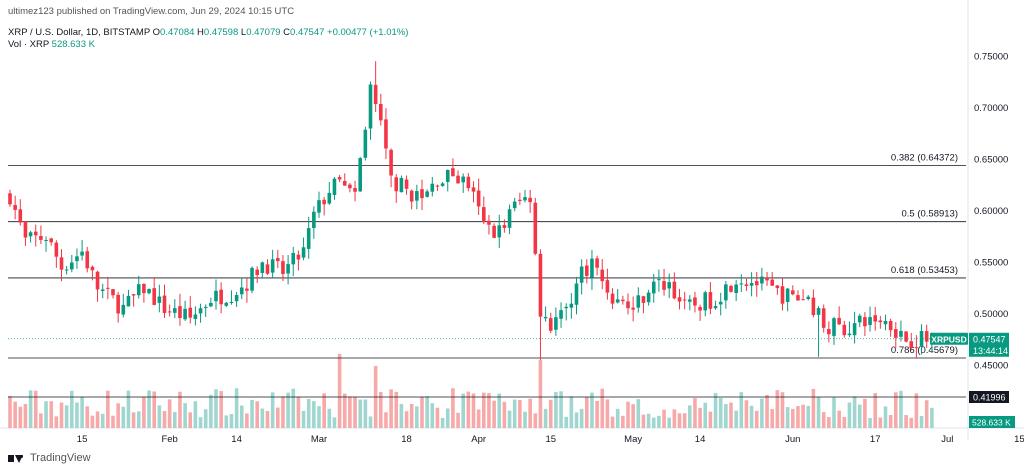 The image size is (1024, 472). Describe the element at coordinates (169, 439) in the screenshot. I see `x-tick-label: Feb` at that location.